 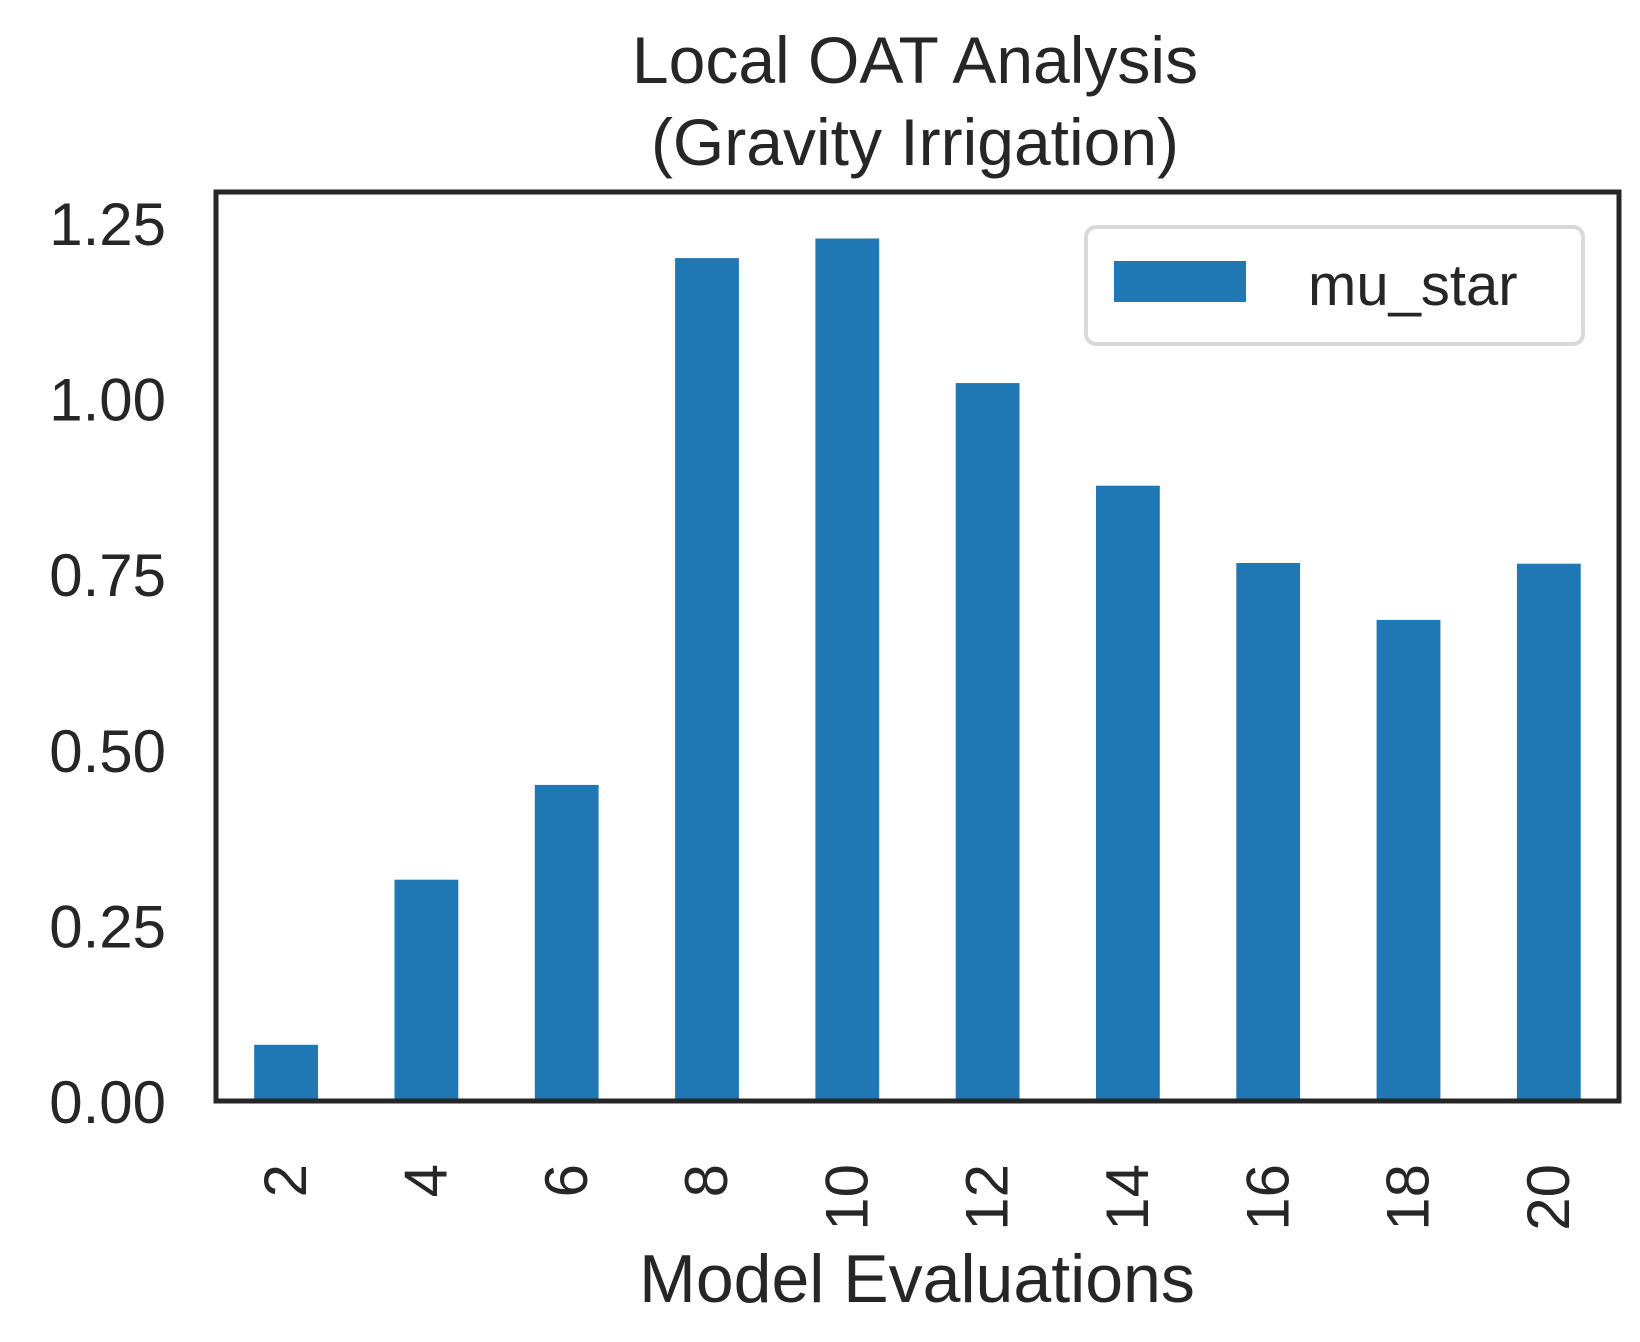 What do you see at coordinates (107, 1102) in the screenshot?
I see `y-tick-label: 0.00` at bounding box center [107, 1102].